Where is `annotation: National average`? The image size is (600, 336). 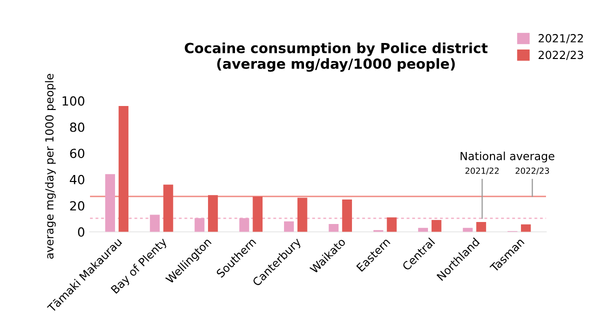
annotation: National average is located at coordinates (507, 157).